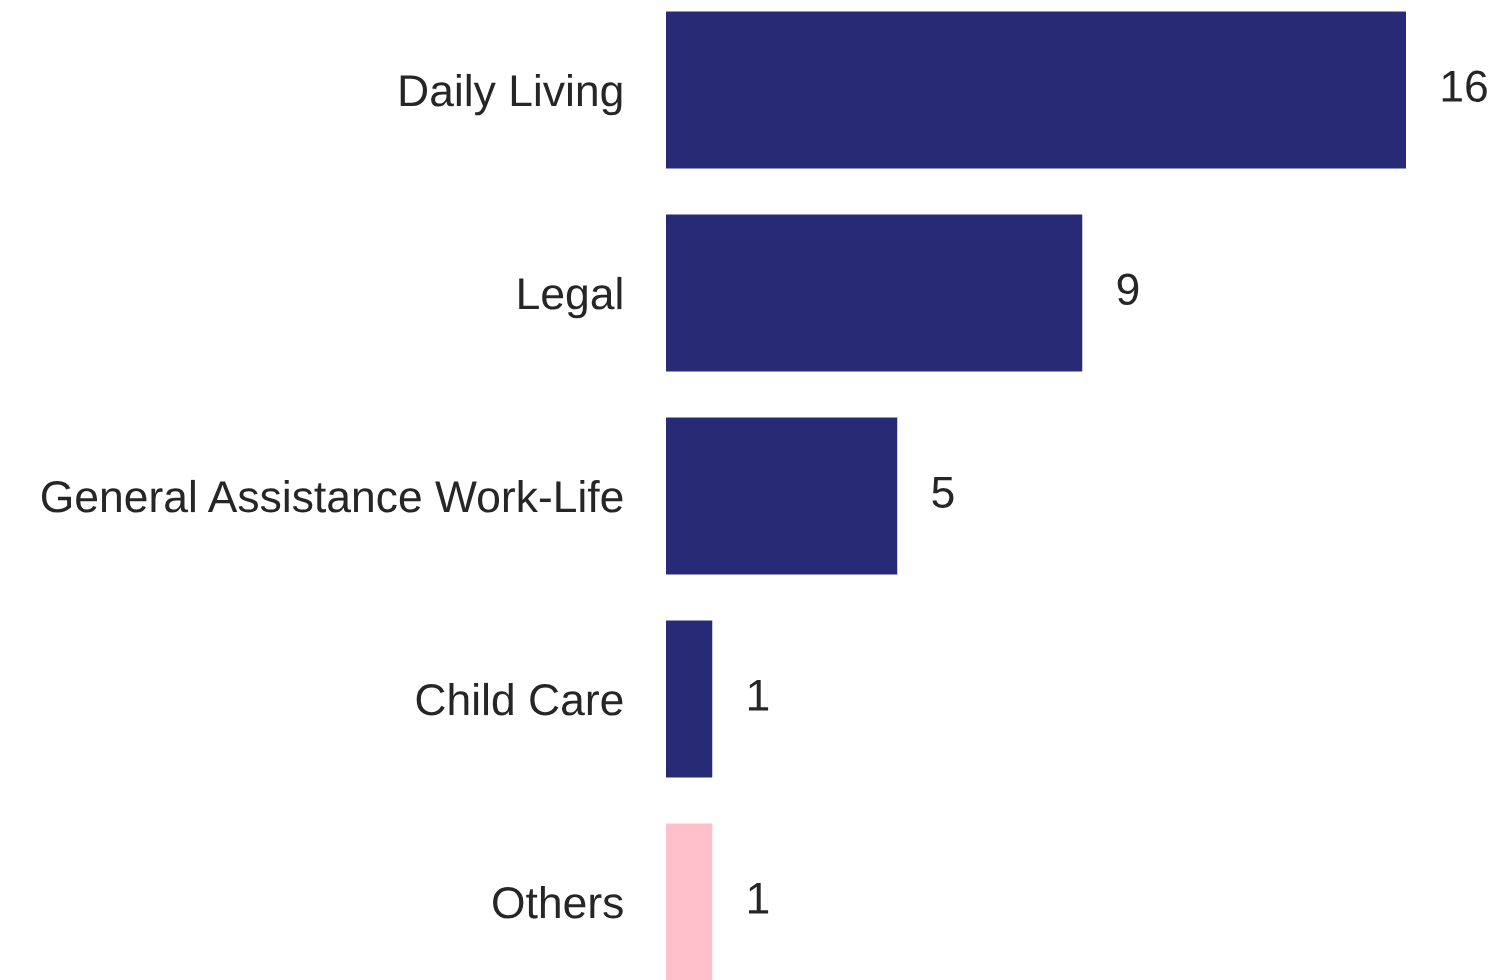 Image resolution: width=1506 pixels, height=980 pixels. I want to click on y-tick-label: Legal, so click(570, 297).